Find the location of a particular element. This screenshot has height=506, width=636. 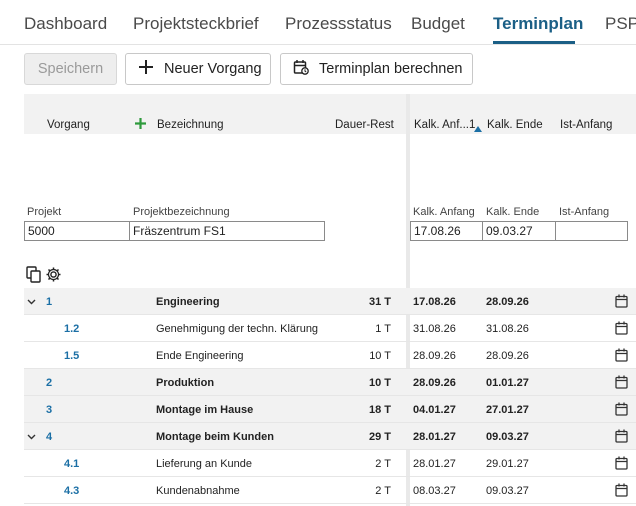

table-row: 2 Produktion 10 T 28.09.26 01.01.27 is located at coordinates (330, 382).